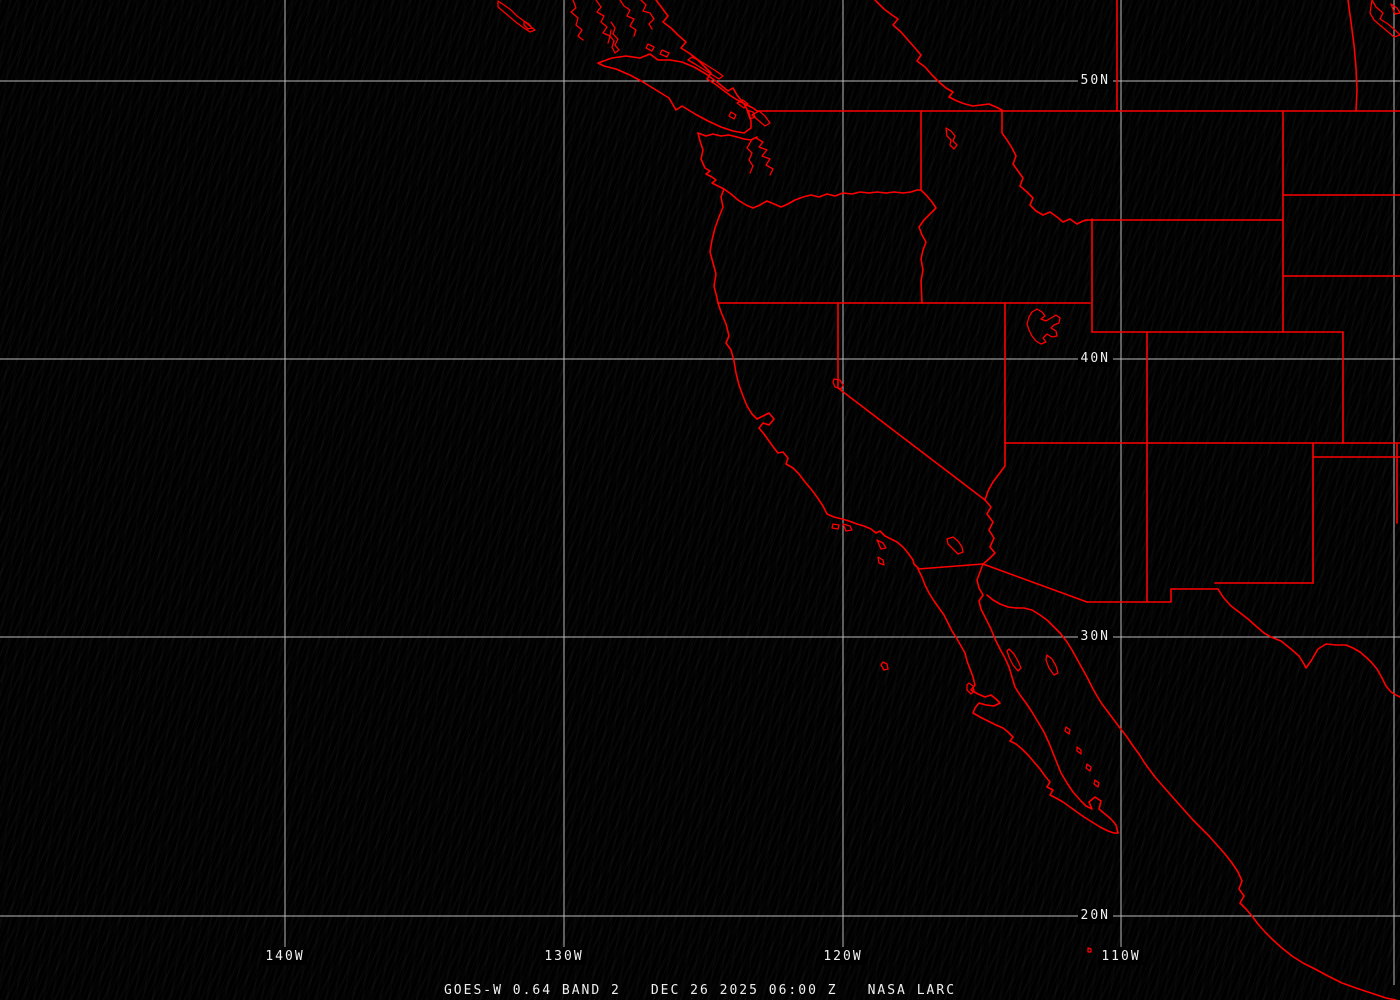 The width and height of the screenshot is (1400, 1000). Describe the element at coordinates (1053, 718) in the screenshot. I see `gulf-islands` at that location.